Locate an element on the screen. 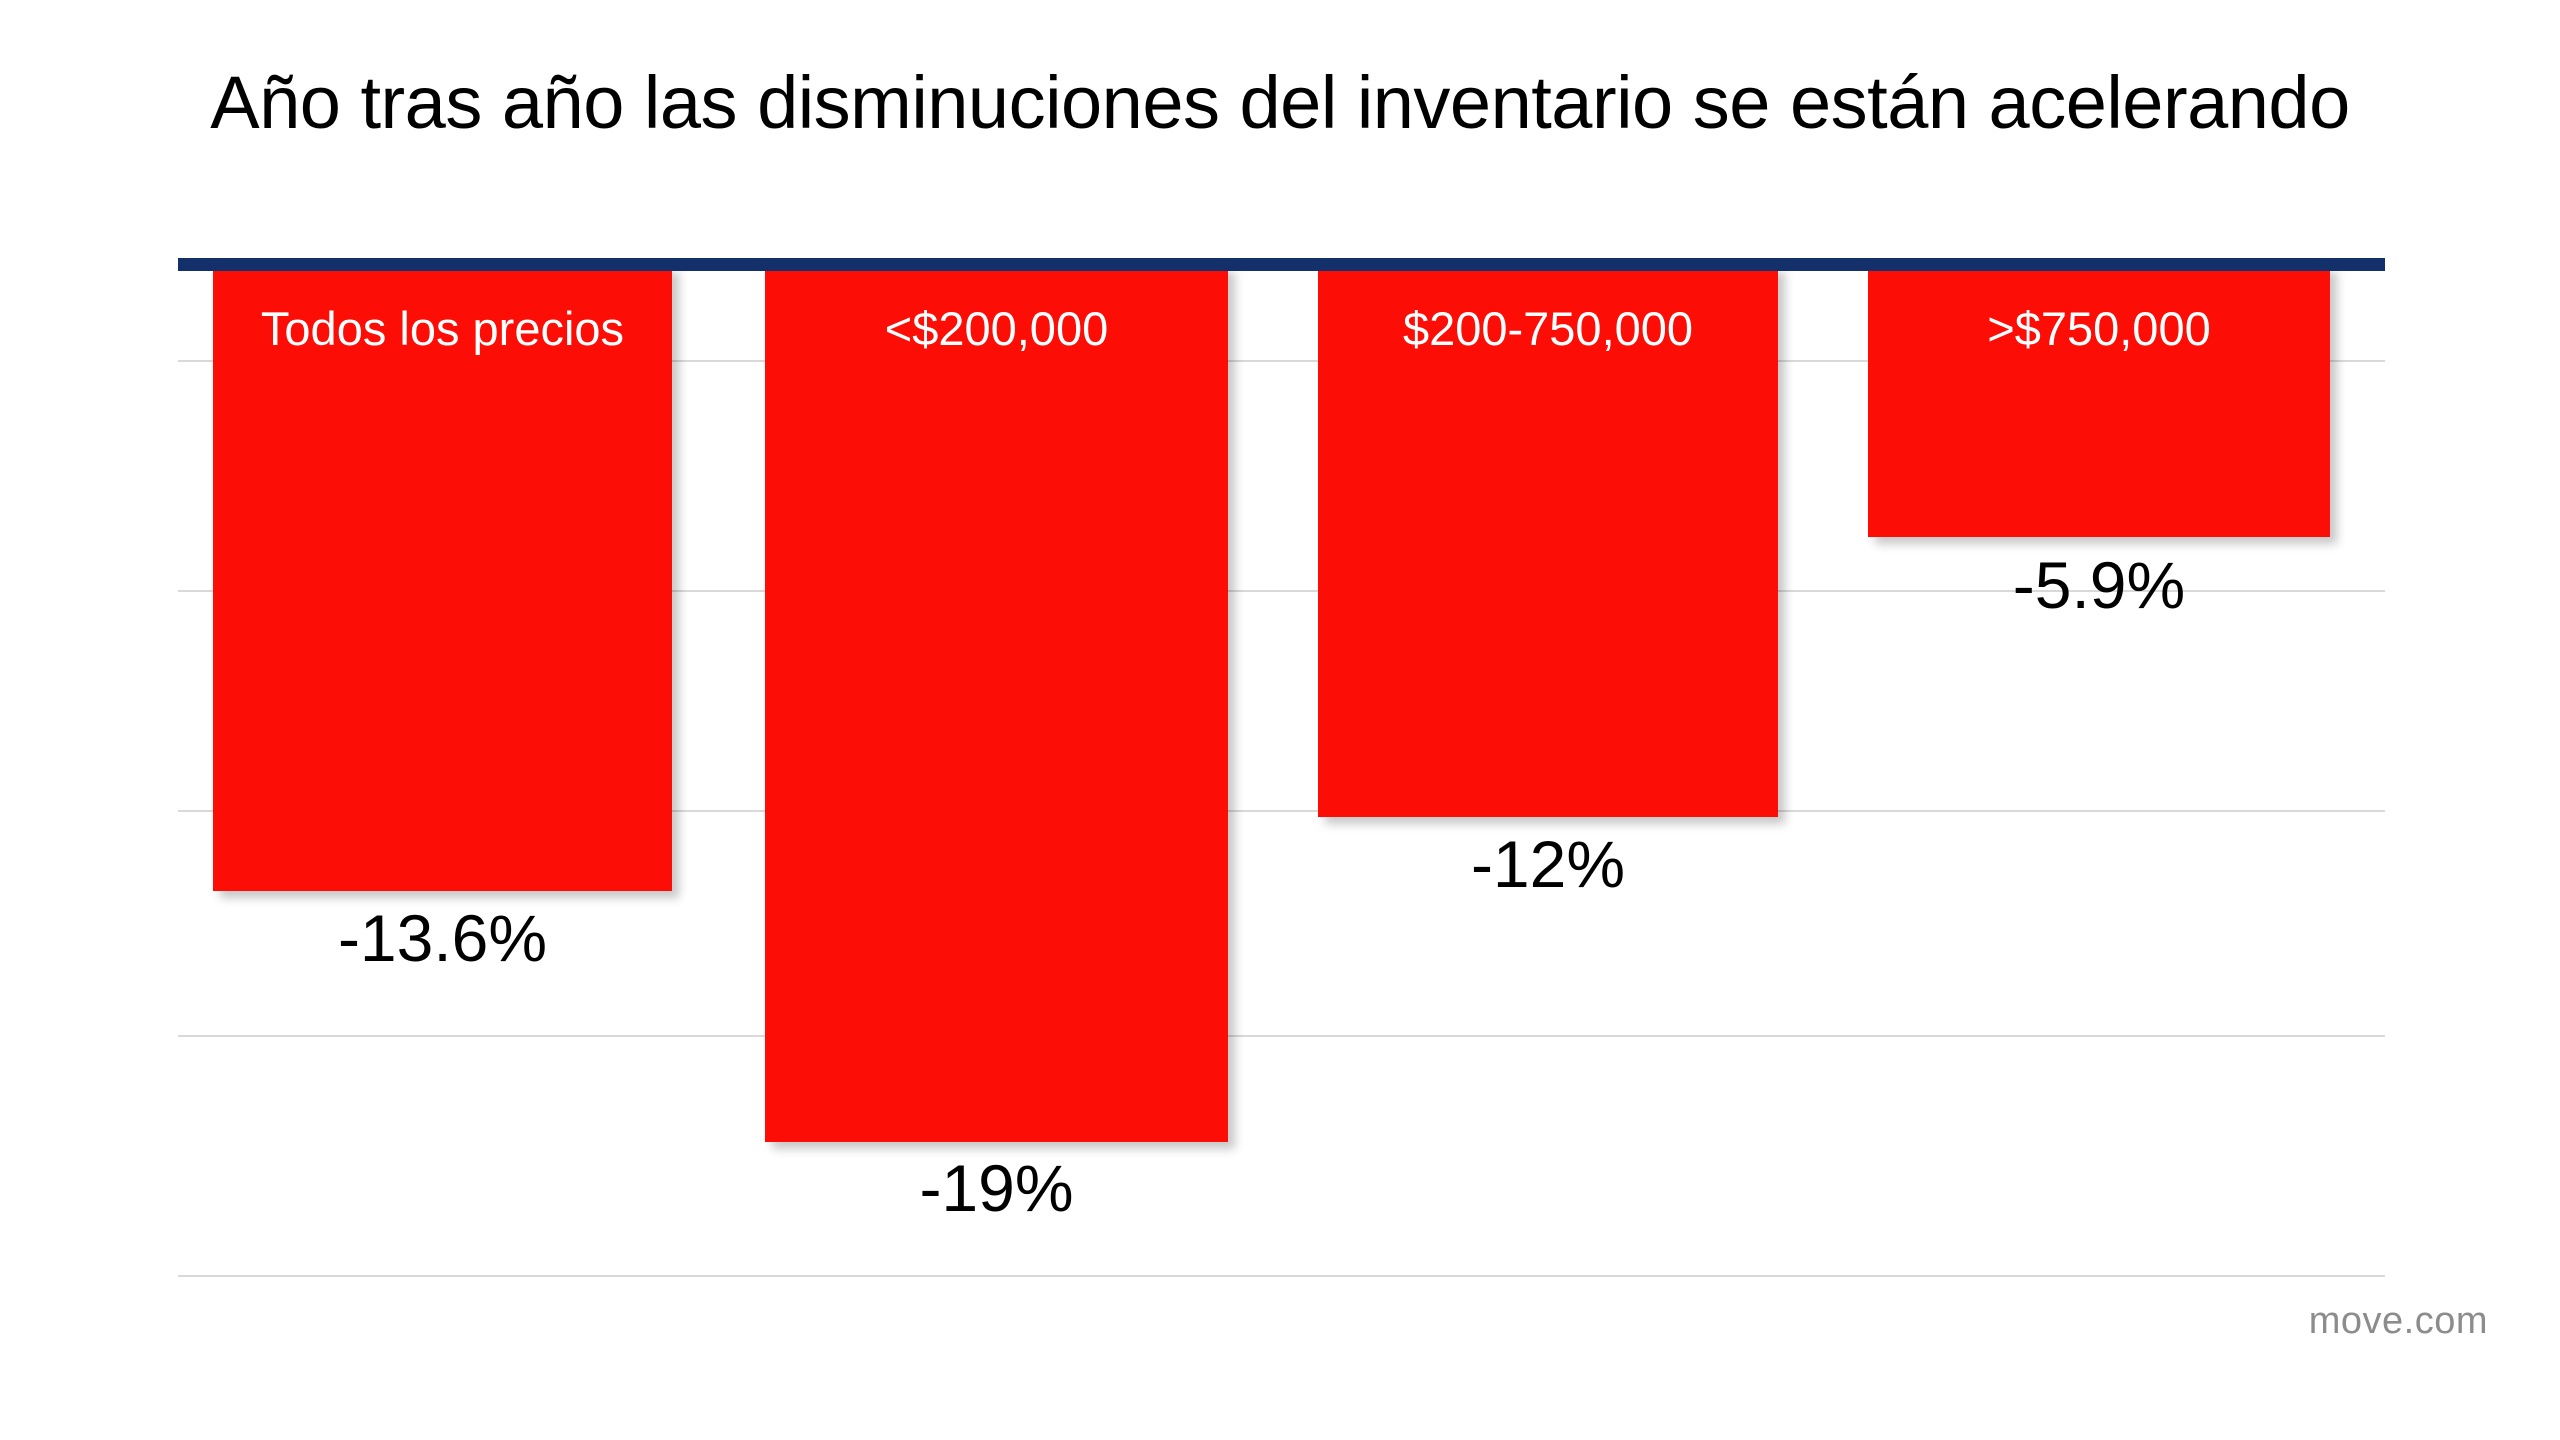 The width and height of the screenshot is (2560, 1440). bar-value-label: -5.9% is located at coordinates (2099, 585).